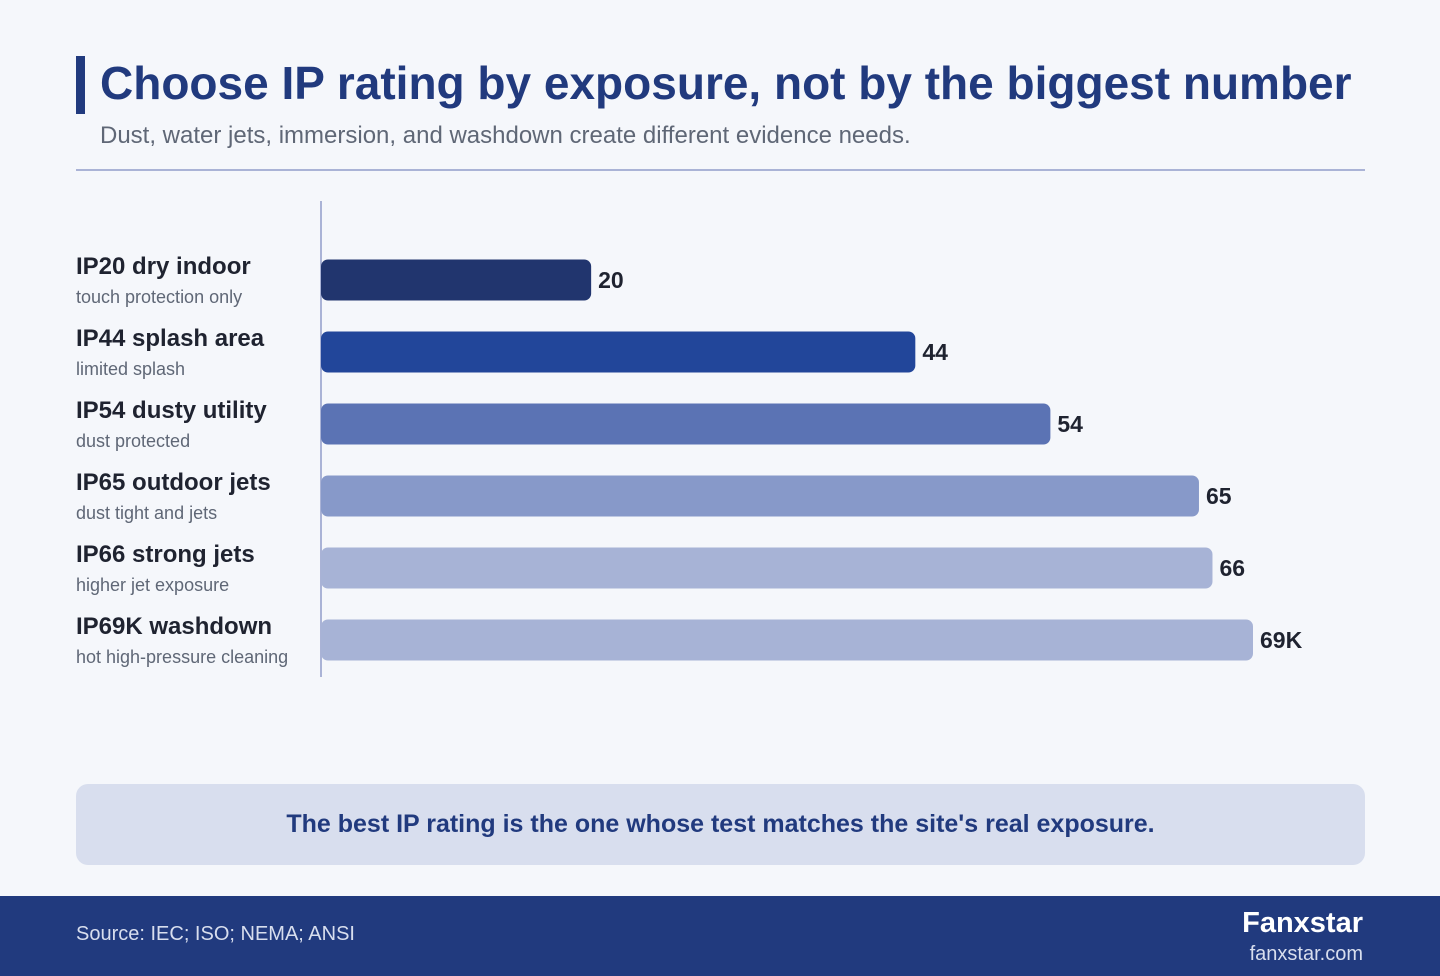  Describe the element at coordinates (133, 441) in the screenshot. I see `category-description: dust protected` at that location.